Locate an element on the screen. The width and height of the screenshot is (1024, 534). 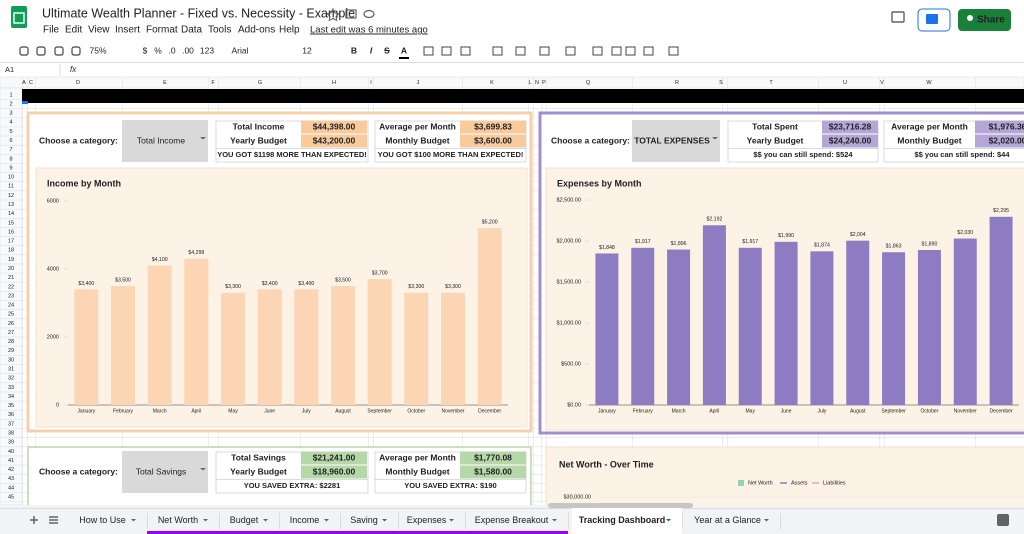
column-letter: E is located at coordinates (165, 83).